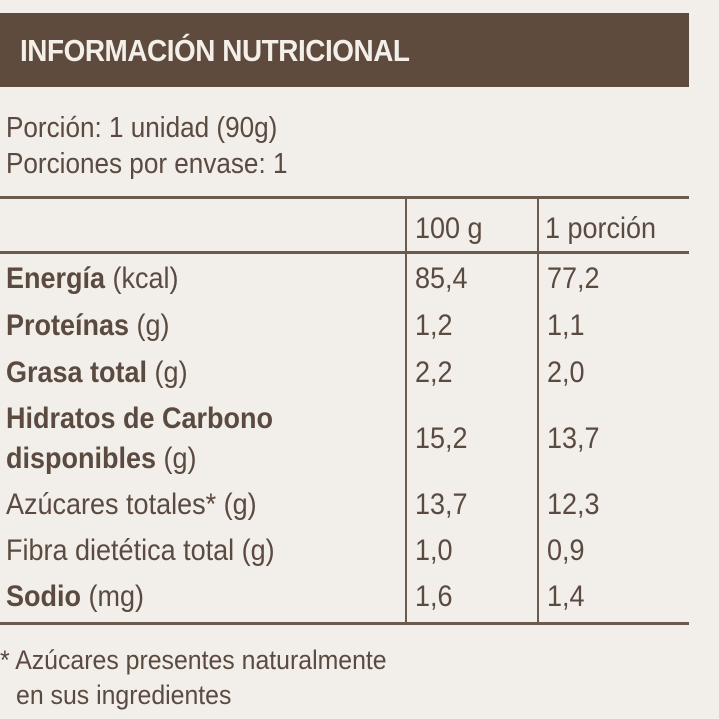 Image resolution: width=719 pixels, height=719 pixels. I want to click on value-100g: 1,6, so click(434, 596).